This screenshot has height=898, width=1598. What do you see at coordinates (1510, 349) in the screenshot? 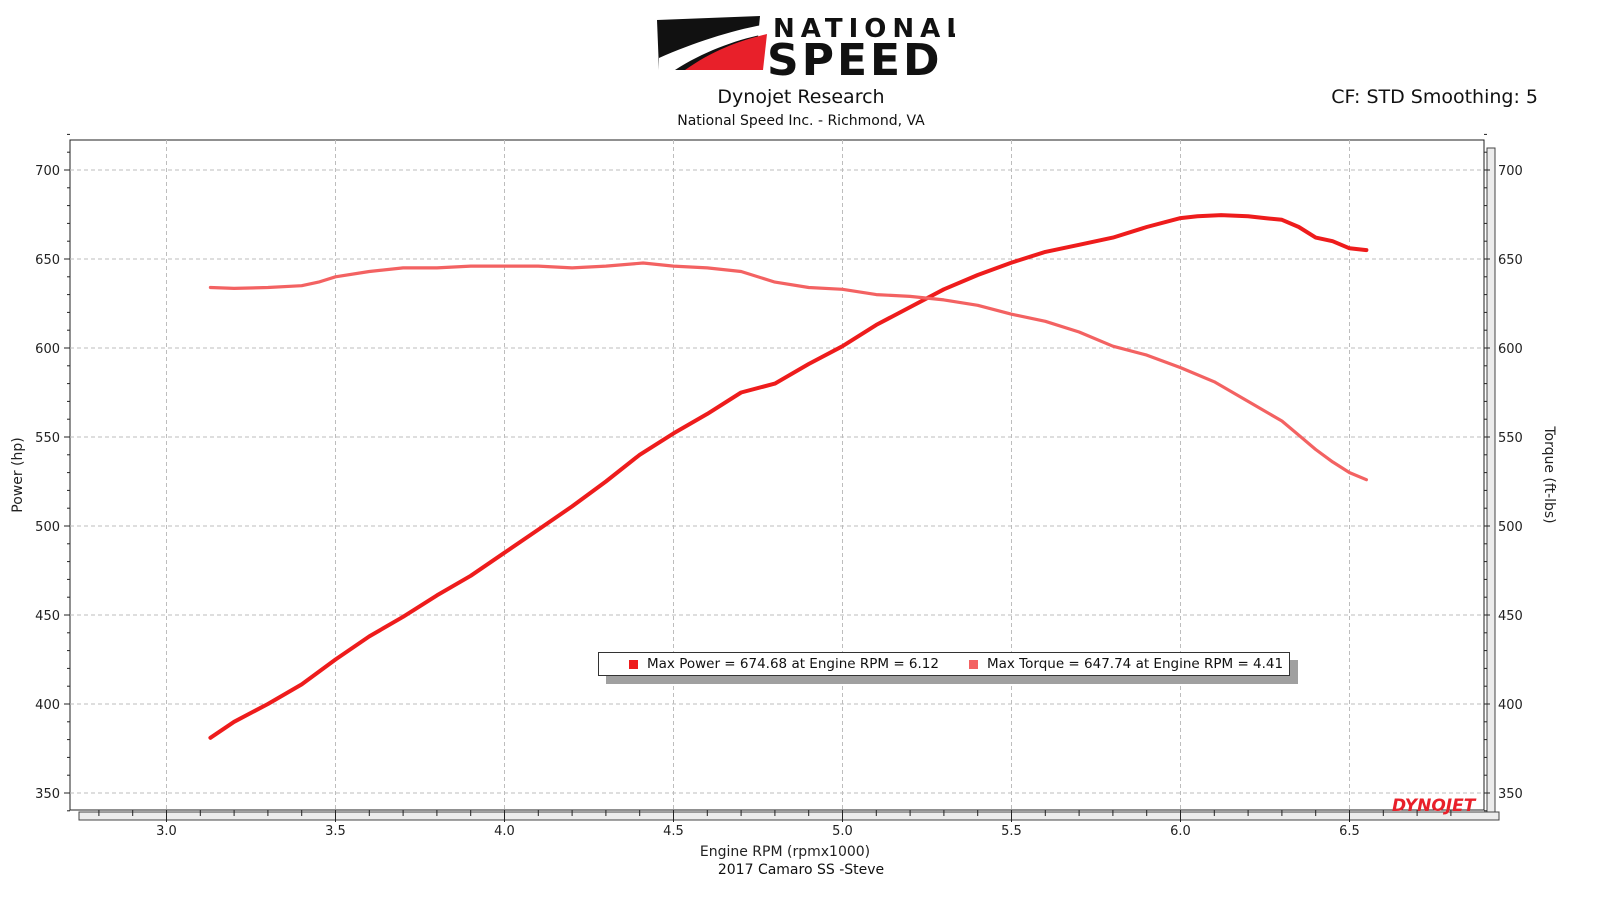
I see `right-tick-label: 600` at bounding box center [1510, 349].